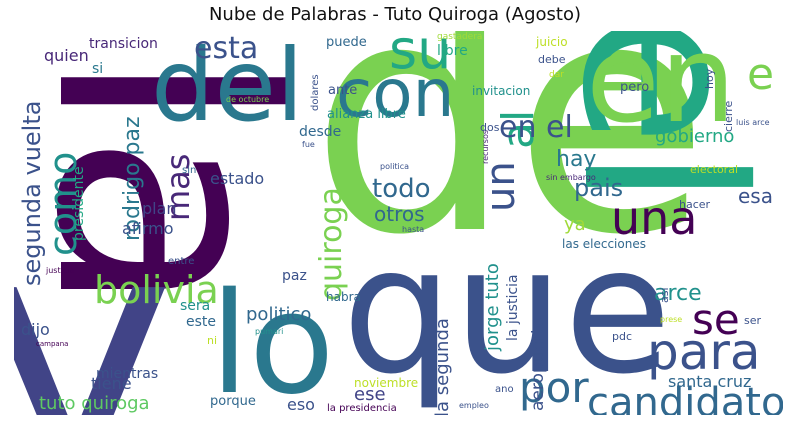 The width and height of the screenshot is (790, 428). What do you see at coordinates (148, 228) in the screenshot?
I see `cloud-word: afirmo` at bounding box center [148, 228].